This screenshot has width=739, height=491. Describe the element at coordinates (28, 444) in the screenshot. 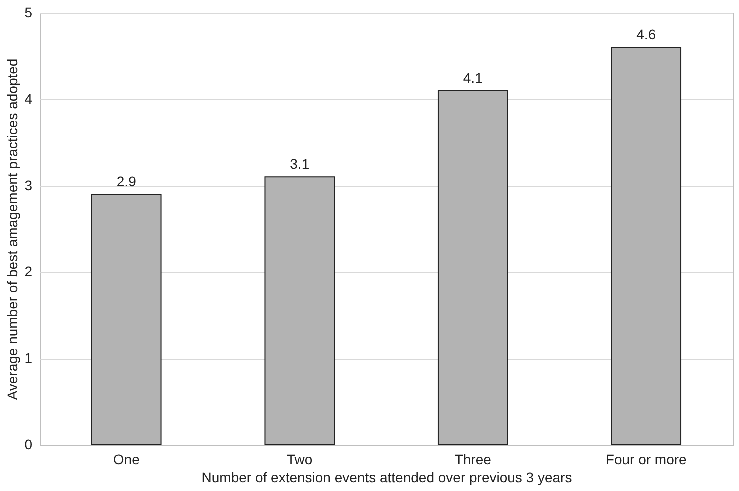

I see `y-tick-label: 0` at that location.